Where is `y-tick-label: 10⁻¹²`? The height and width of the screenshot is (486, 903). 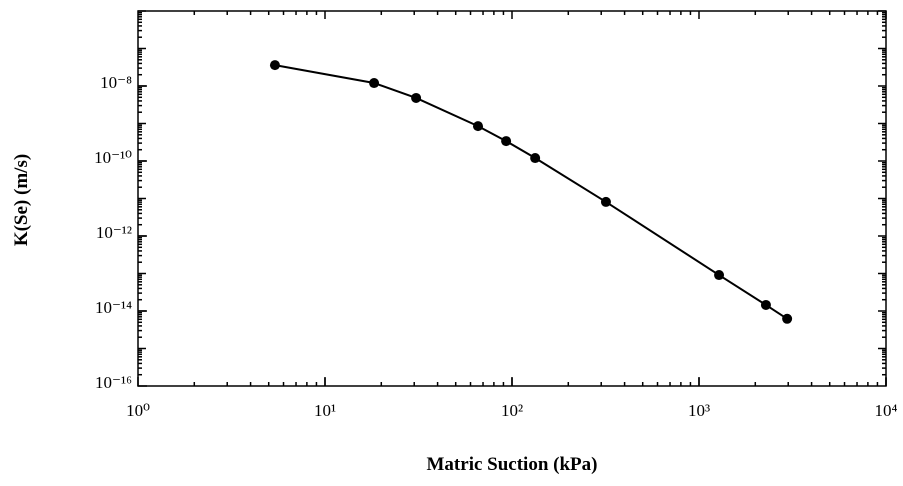 y-tick-label: 10⁻¹² is located at coordinates (114, 232).